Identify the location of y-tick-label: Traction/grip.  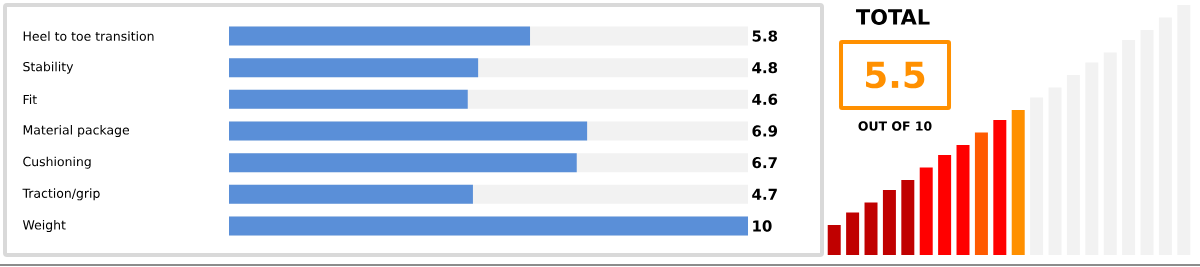
(61, 194).